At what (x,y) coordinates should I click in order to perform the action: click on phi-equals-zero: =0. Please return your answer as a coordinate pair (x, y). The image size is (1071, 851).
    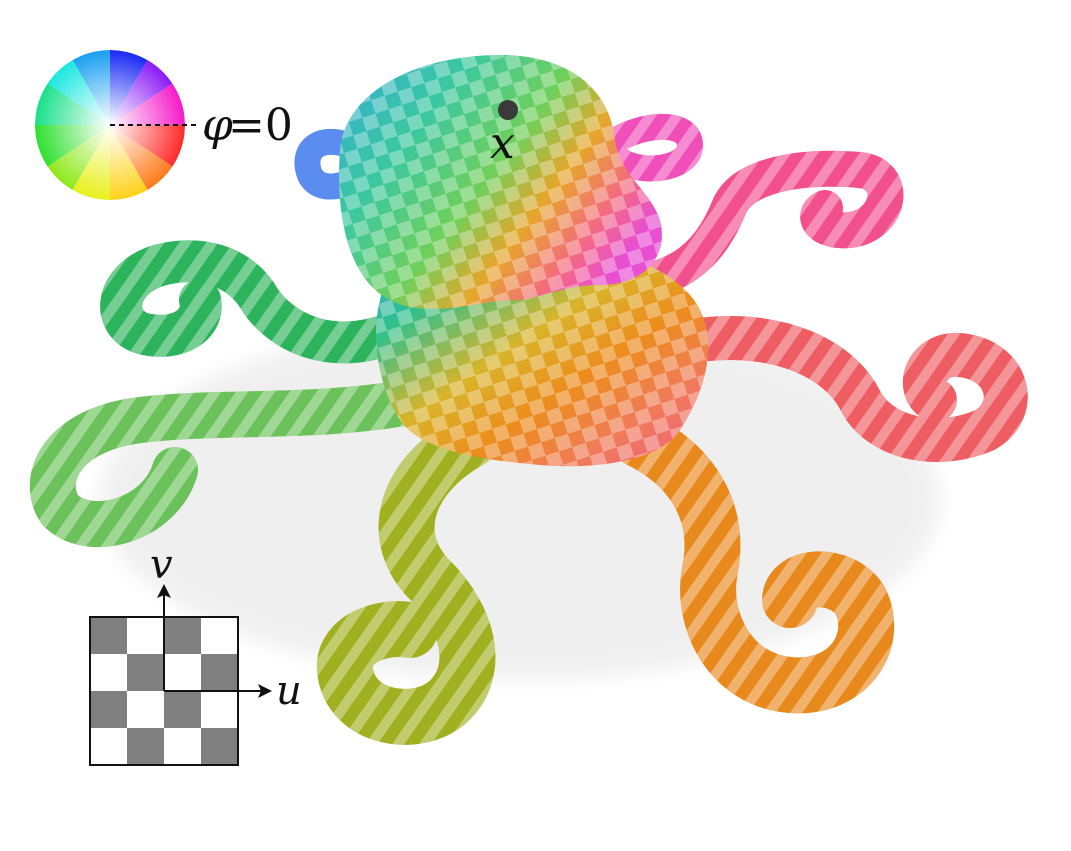
    Looking at the image, I should click on (260, 125).